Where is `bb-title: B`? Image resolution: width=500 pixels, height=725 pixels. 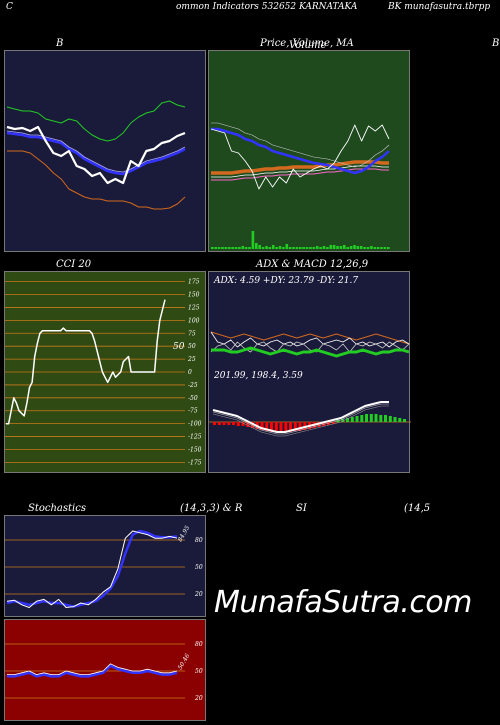
bb-title: B is located at coordinates (60, 43).